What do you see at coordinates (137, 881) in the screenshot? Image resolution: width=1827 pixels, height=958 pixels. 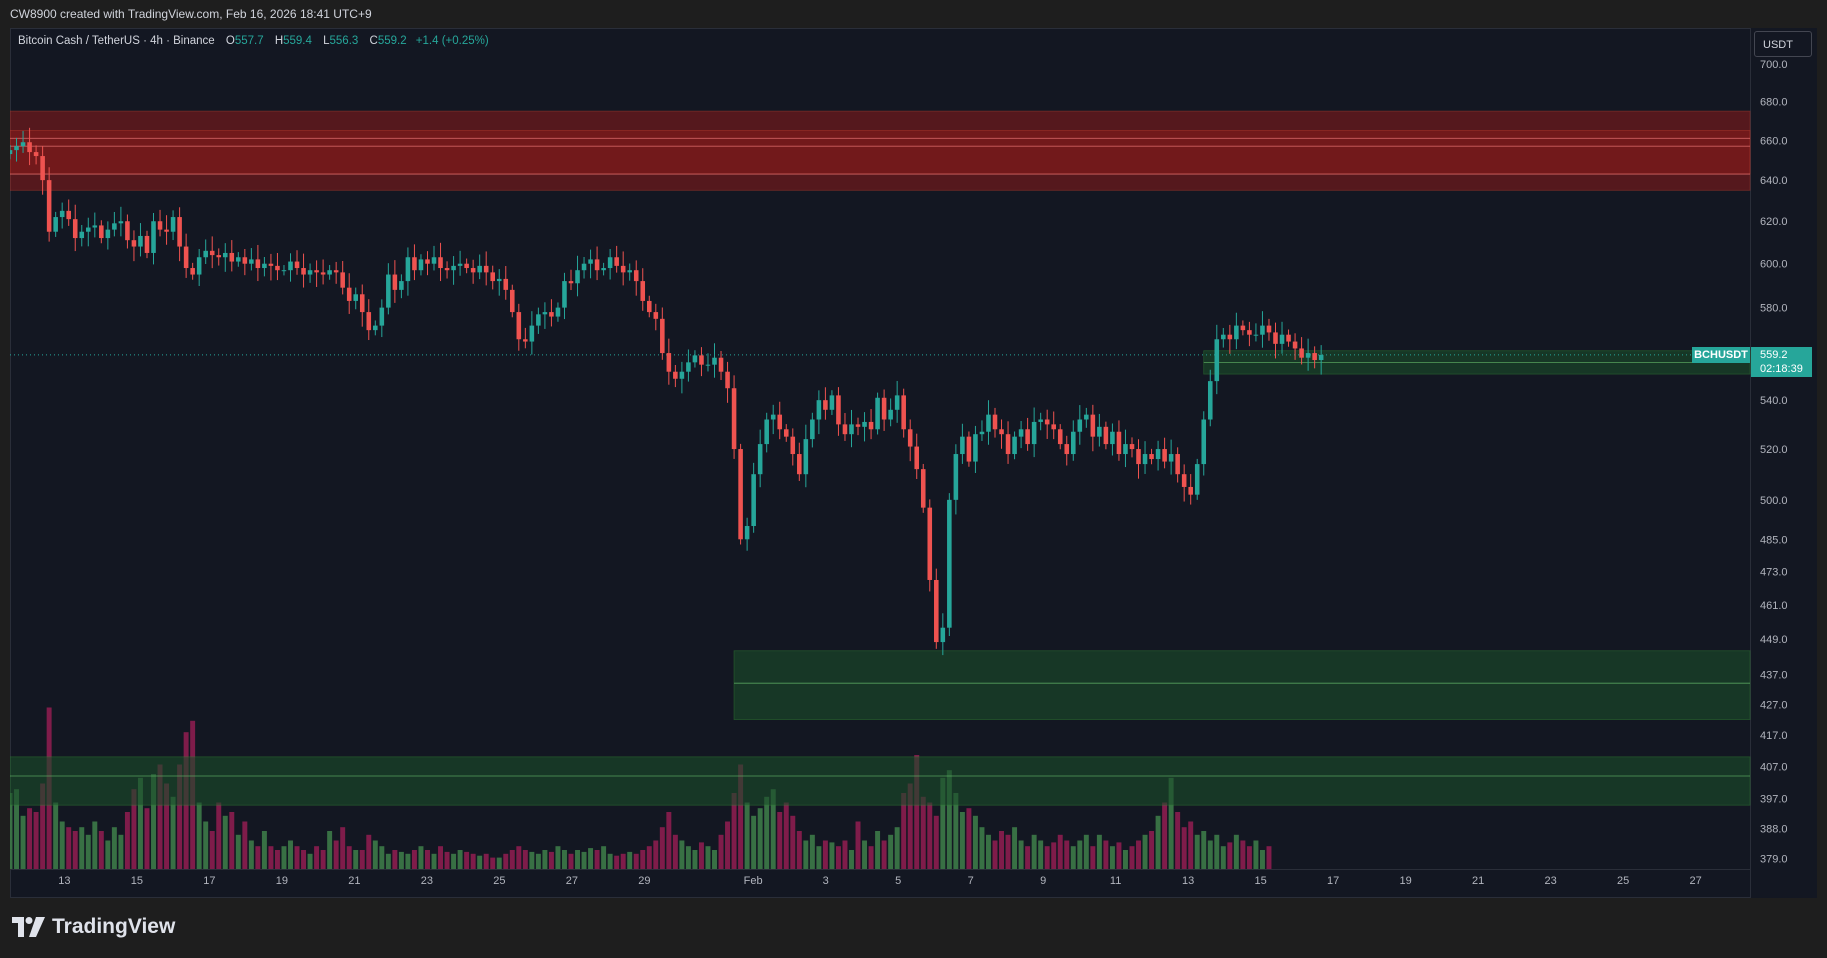 I see `x-tick-label: 15` at bounding box center [137, 881].